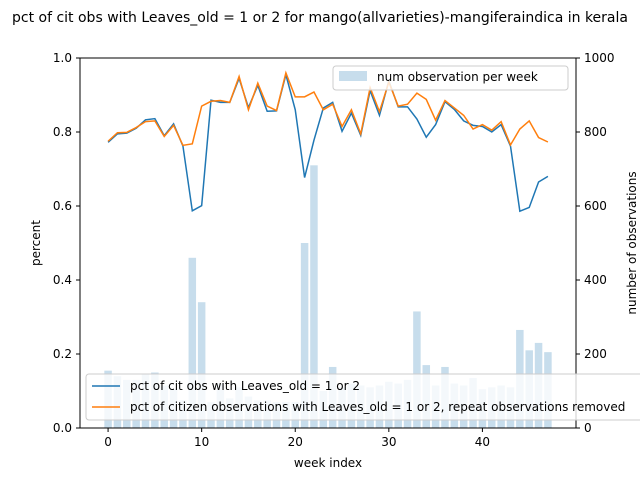 Image resolution: width=640 pixels, height=480 pixels. What do you see at coordinates (62, 58) in the screenshot?
I see `y-tick-label: 1.0` at bounding box center [62, 58].